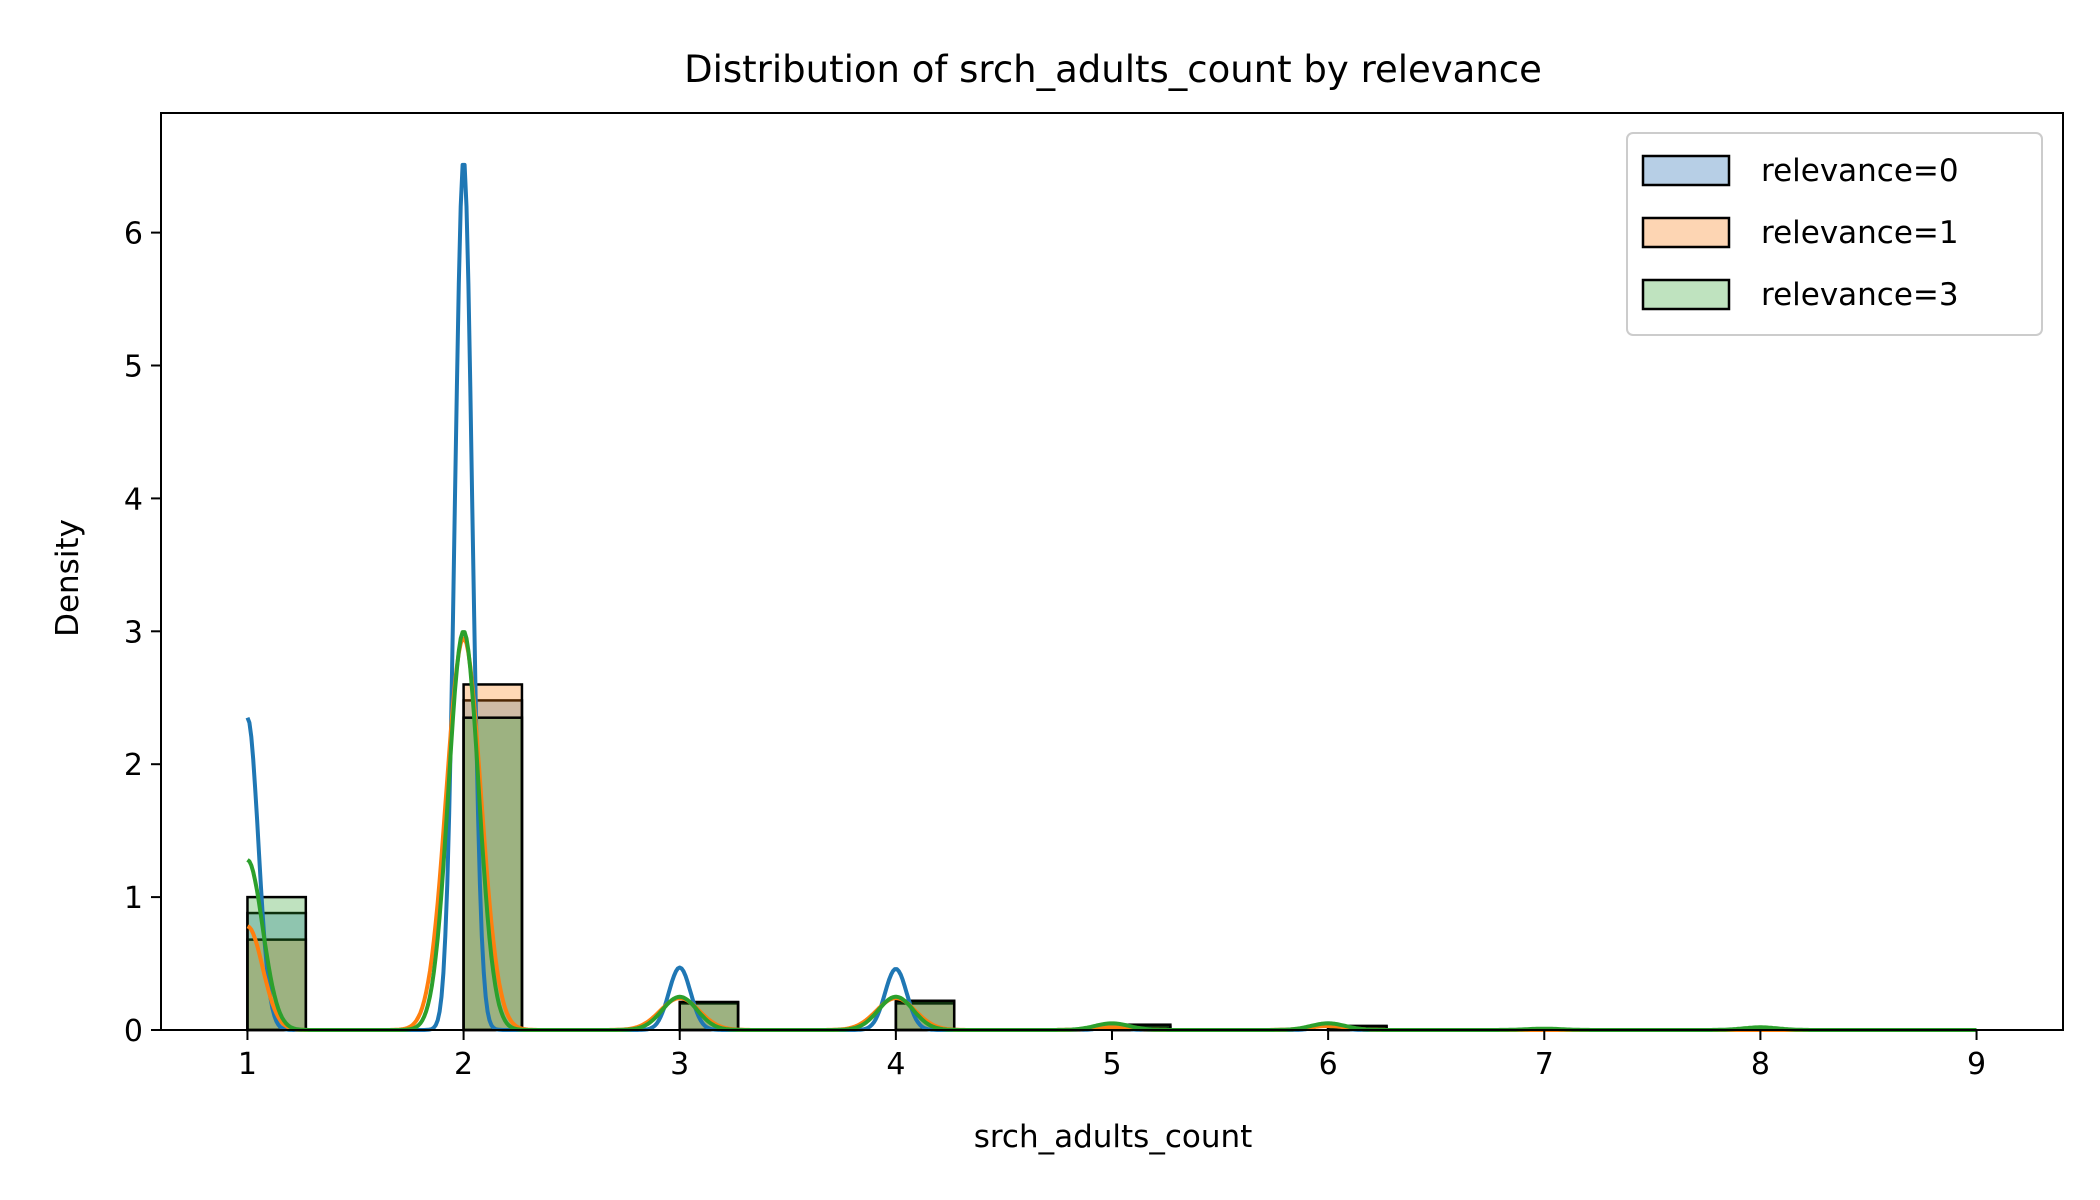 The height and width of the screenshot is (1200, 2100). I want to click on x-axis-label: srch_adults_count, so click(1113, 1137).